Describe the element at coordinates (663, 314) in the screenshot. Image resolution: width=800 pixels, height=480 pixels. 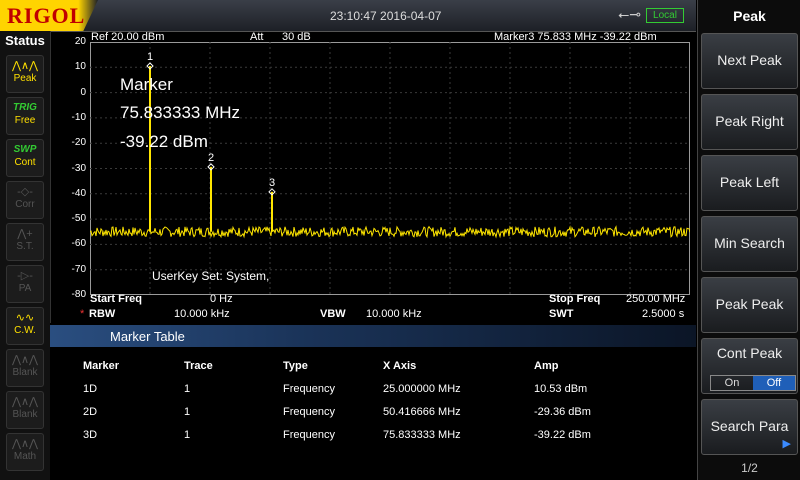
I see `swt-value: 2.5000 s` at that location.